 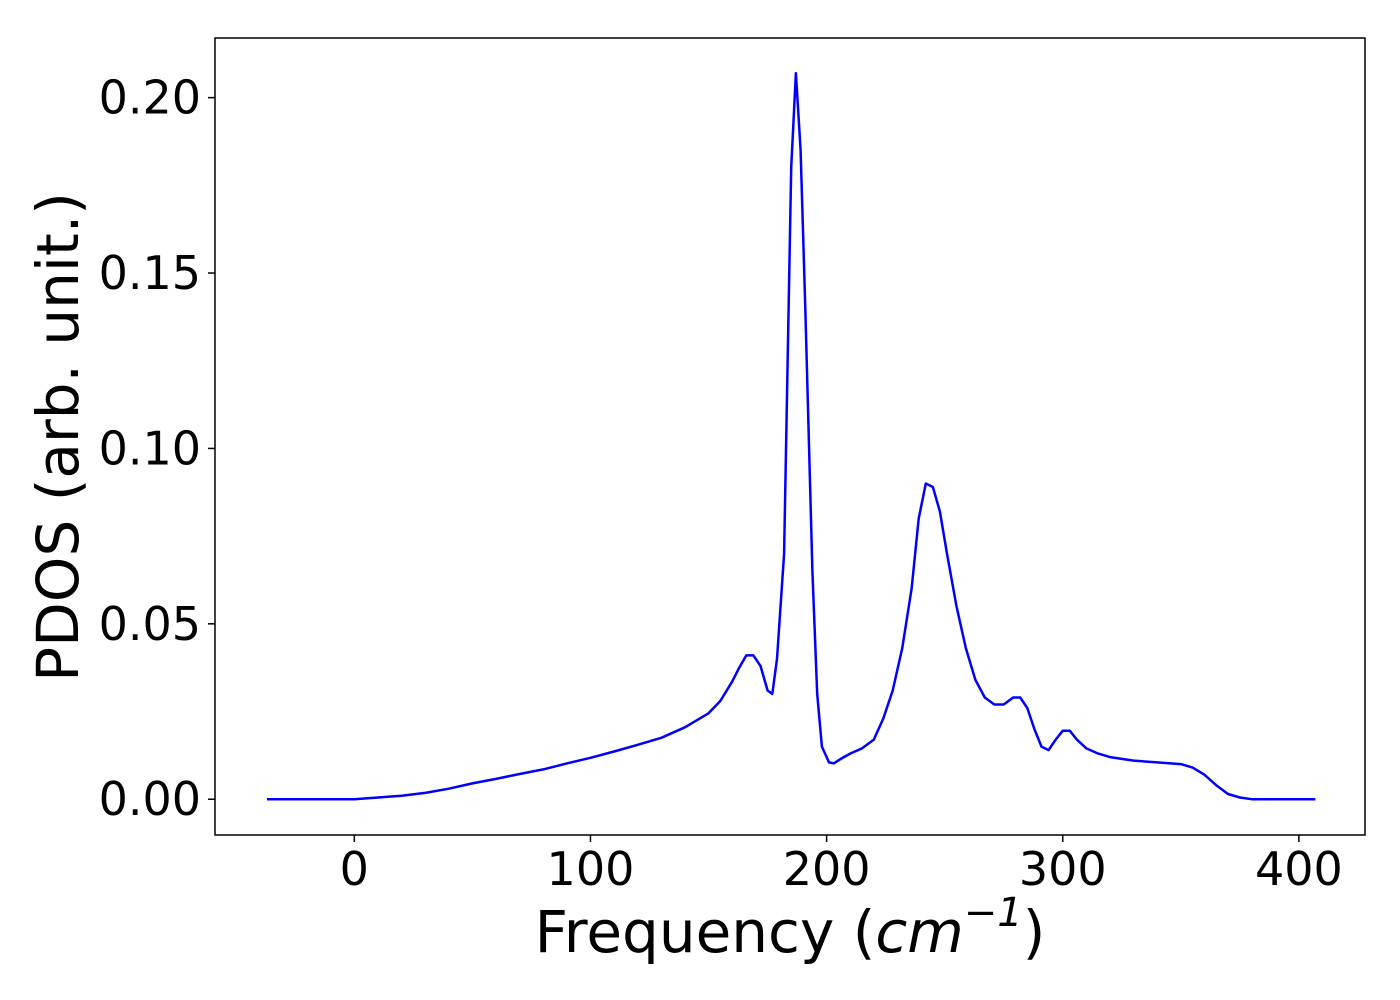 I want to click on y-ticks: 0.00 0.05 0.10 0.15 0.20, so click(x=157, y=448).